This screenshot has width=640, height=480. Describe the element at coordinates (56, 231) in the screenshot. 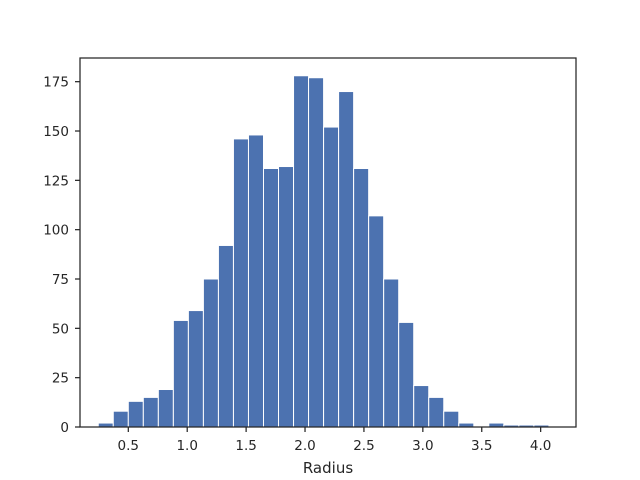

I see `y-tick-label: 100` at that location.